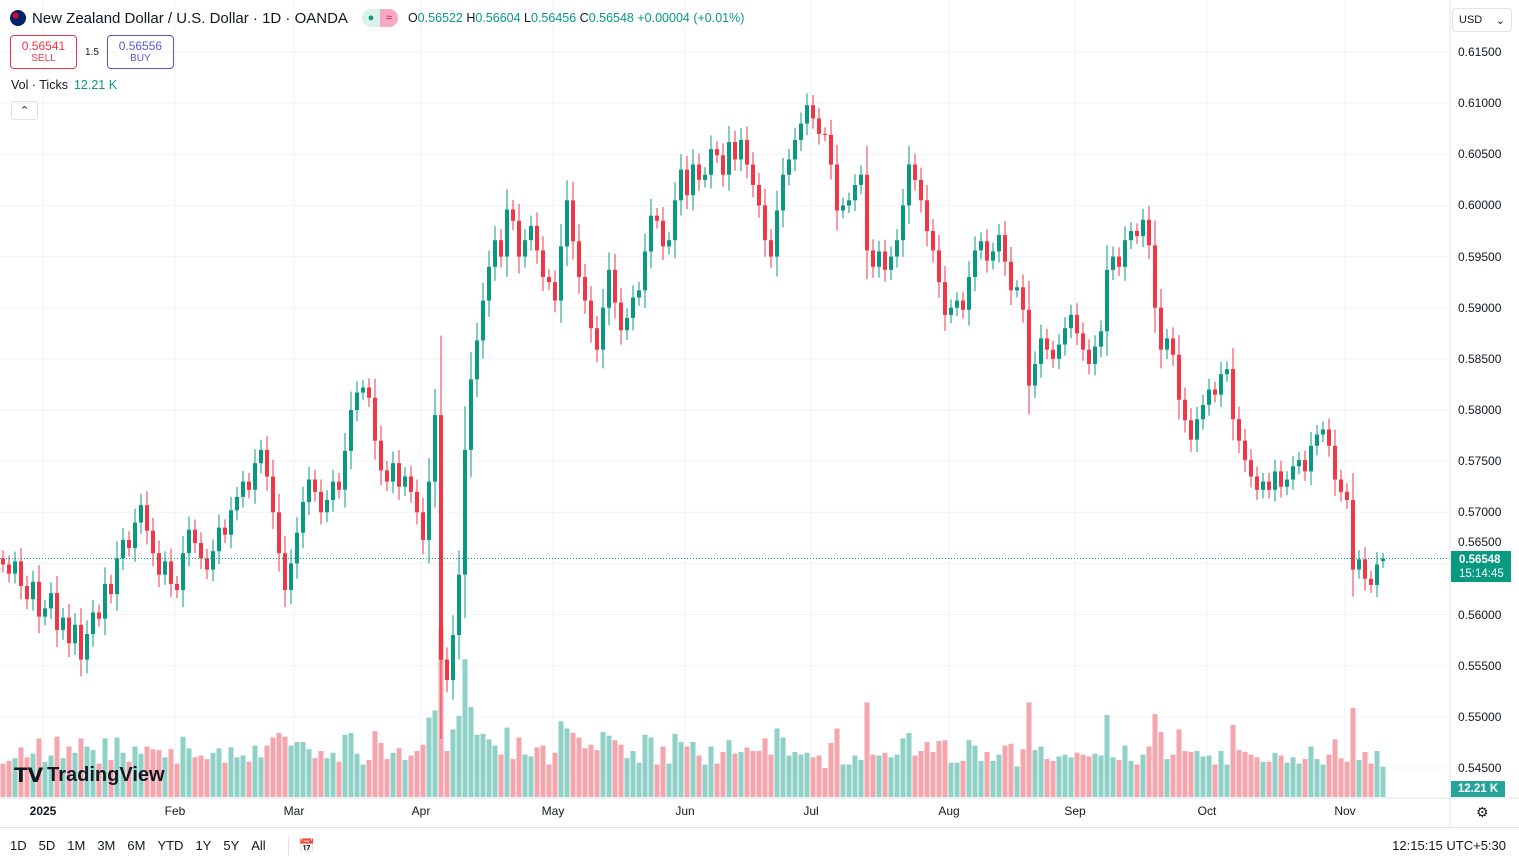 The width and height of the screenshot is (1519, 867). Describe the element at coordinates (306, 845) in the screenshot. I see `calendar-icon: 📅` at that location.